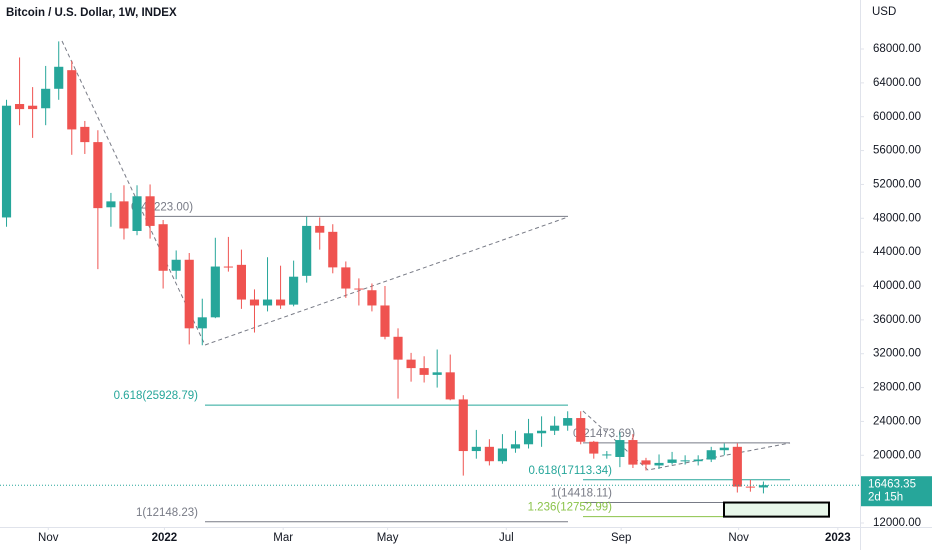 This screenshot has width=932, height=550. What do you see at coordinates (897, 388) in the screenshot?
I see `y-tick-label: 28000.00` at bounding box center [897, 388].